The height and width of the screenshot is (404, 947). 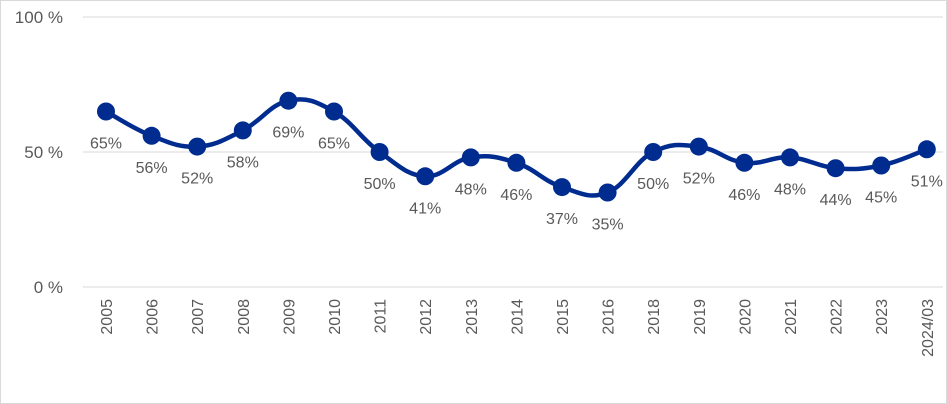 I want to click on data-label-2013: 48%, so click(x=471, y=189).